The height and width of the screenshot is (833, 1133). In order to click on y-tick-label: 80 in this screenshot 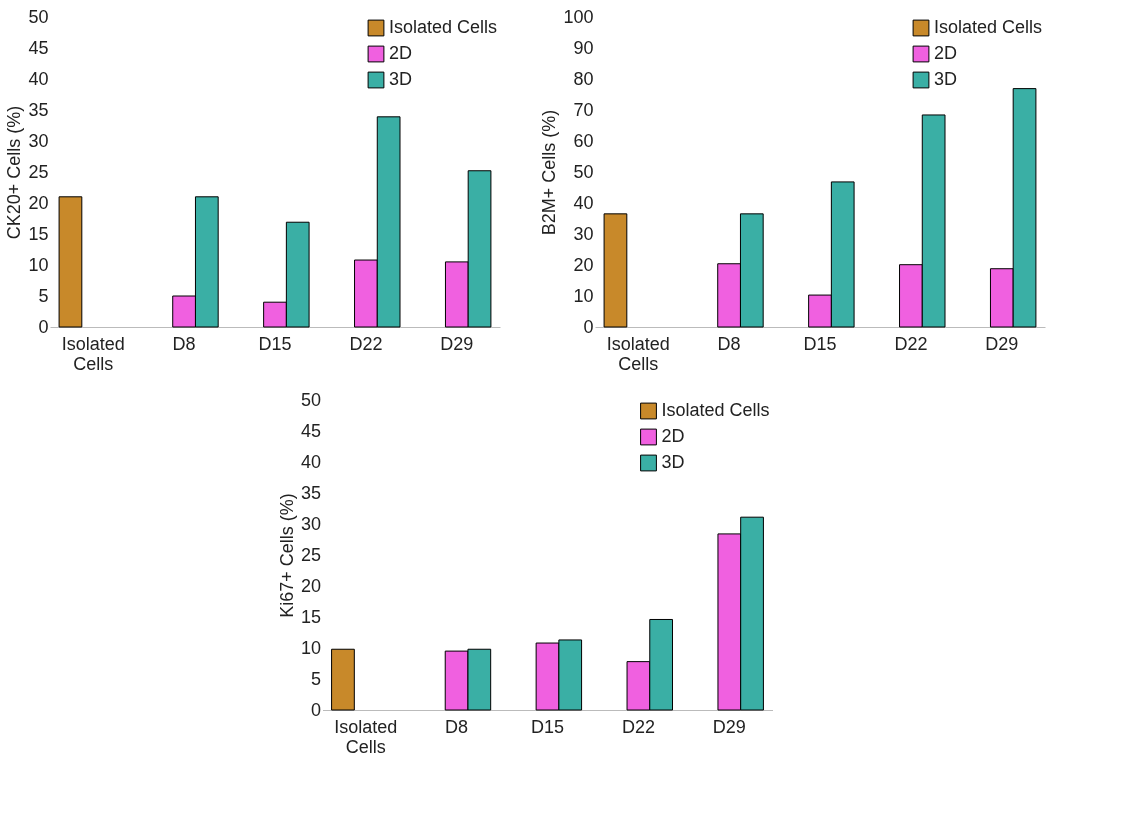, I will do `click(583, 78)`.